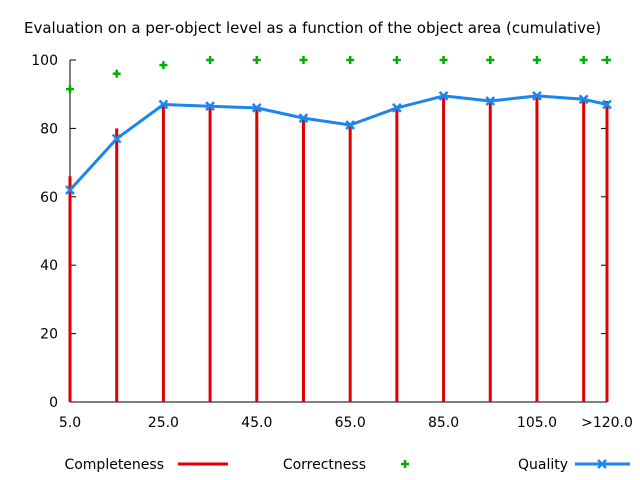 The width and height of the screenshot is (640, 480). What do you see at coordinates (256, 423) in the screenshot?
I see `x-tick-label: 45.0` at bounding box center [256, 423].